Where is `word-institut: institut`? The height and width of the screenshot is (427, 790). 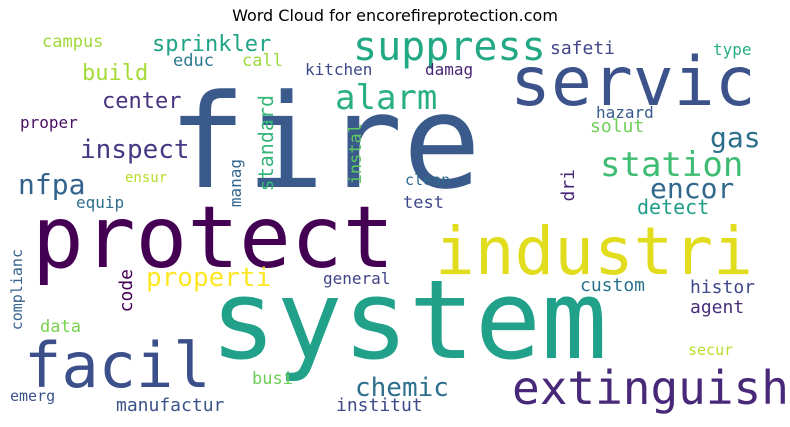
word-institut: institut is located at coordinates (379, 405).